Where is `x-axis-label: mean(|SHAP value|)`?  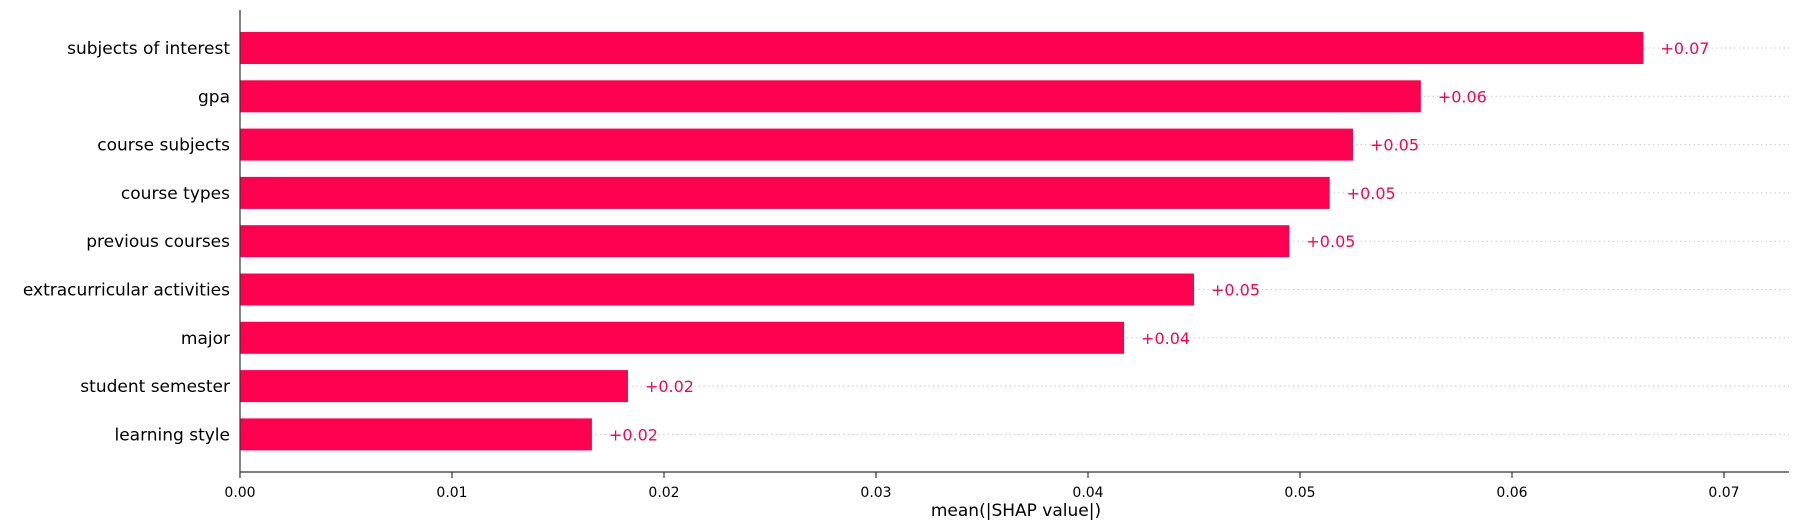
x-axis-label: mean(|SHAP value|) is located at coordinates (1016, 511).